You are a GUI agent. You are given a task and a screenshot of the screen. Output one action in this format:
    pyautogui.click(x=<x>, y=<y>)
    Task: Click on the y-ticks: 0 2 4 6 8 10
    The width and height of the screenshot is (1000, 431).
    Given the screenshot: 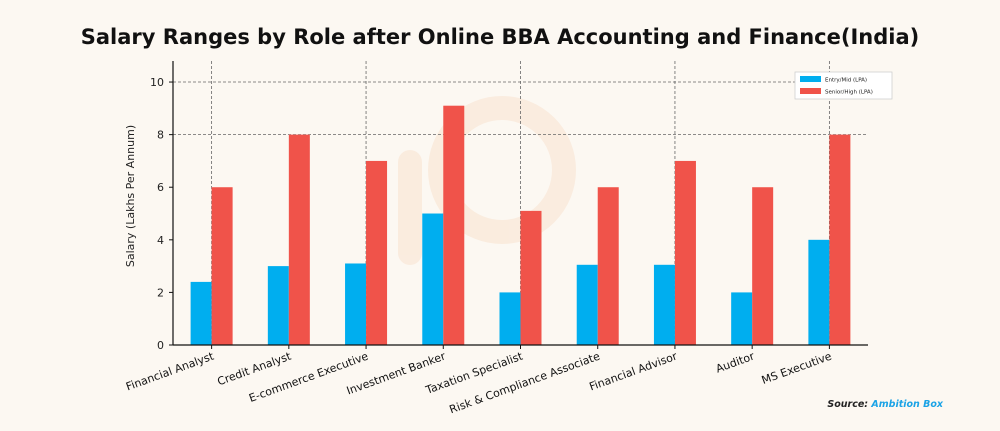 What is the action you would take?
    pyautogui.click(x=161, y=214)
    